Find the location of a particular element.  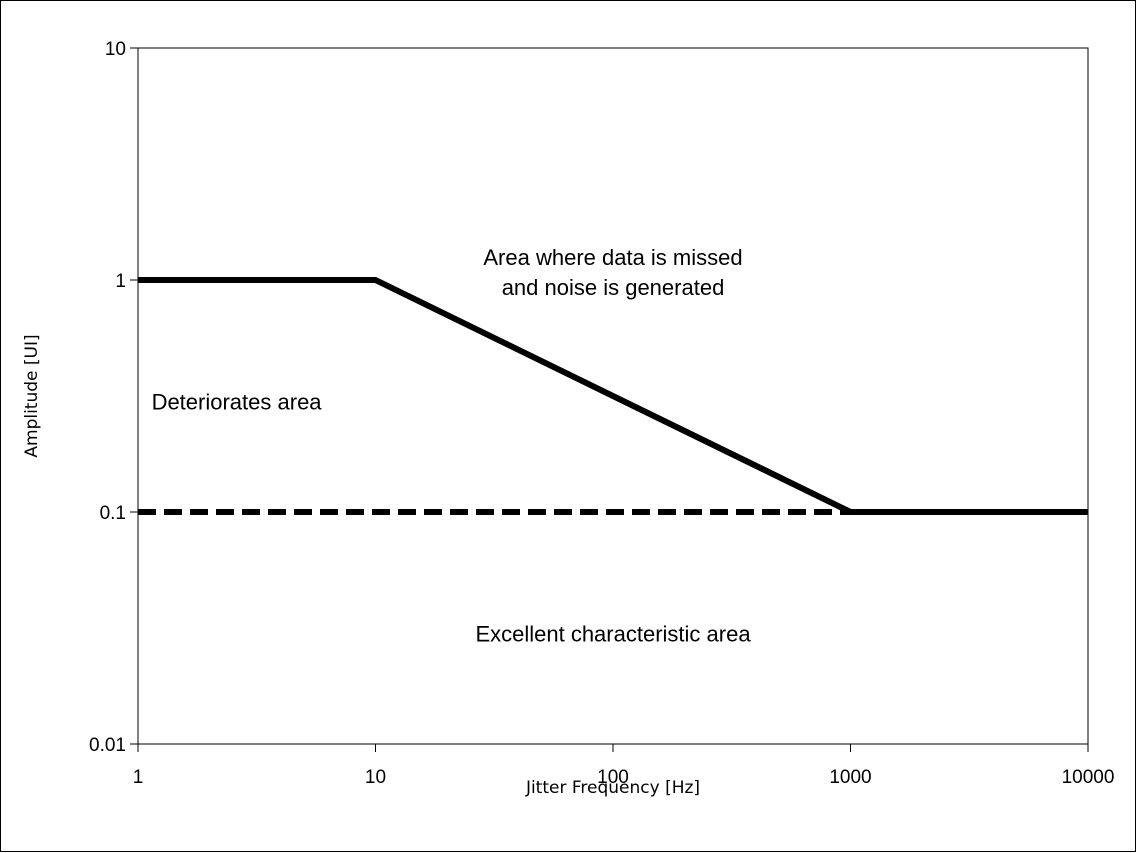

x-axis-title: Jitter Frequency [Hz] is located at coordinates (612, 788).